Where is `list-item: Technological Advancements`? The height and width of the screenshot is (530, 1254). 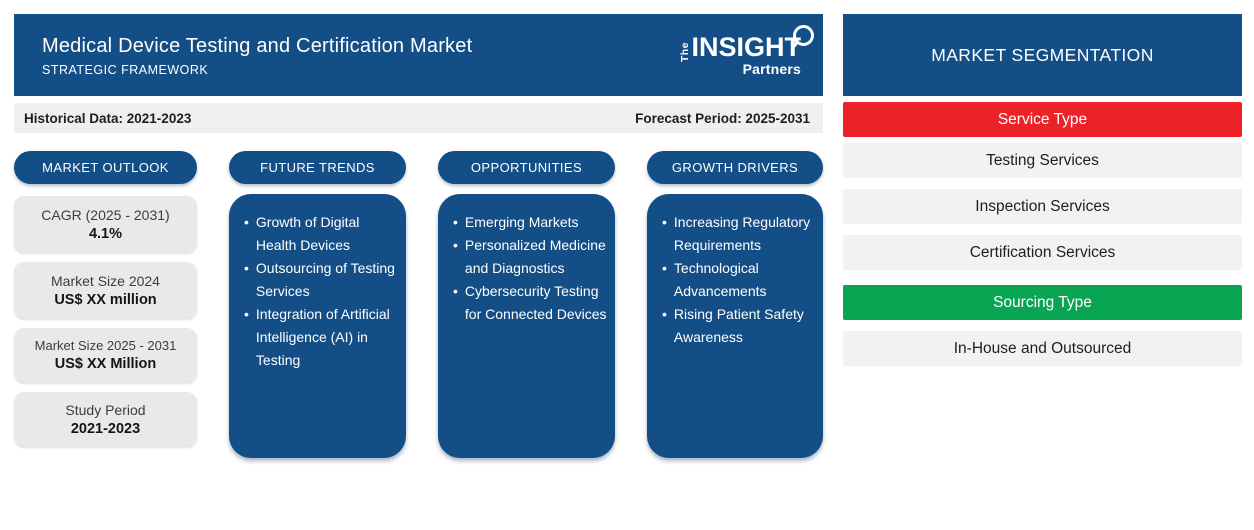 list-item: Technological Advancements is located at coordinates (738, 280).